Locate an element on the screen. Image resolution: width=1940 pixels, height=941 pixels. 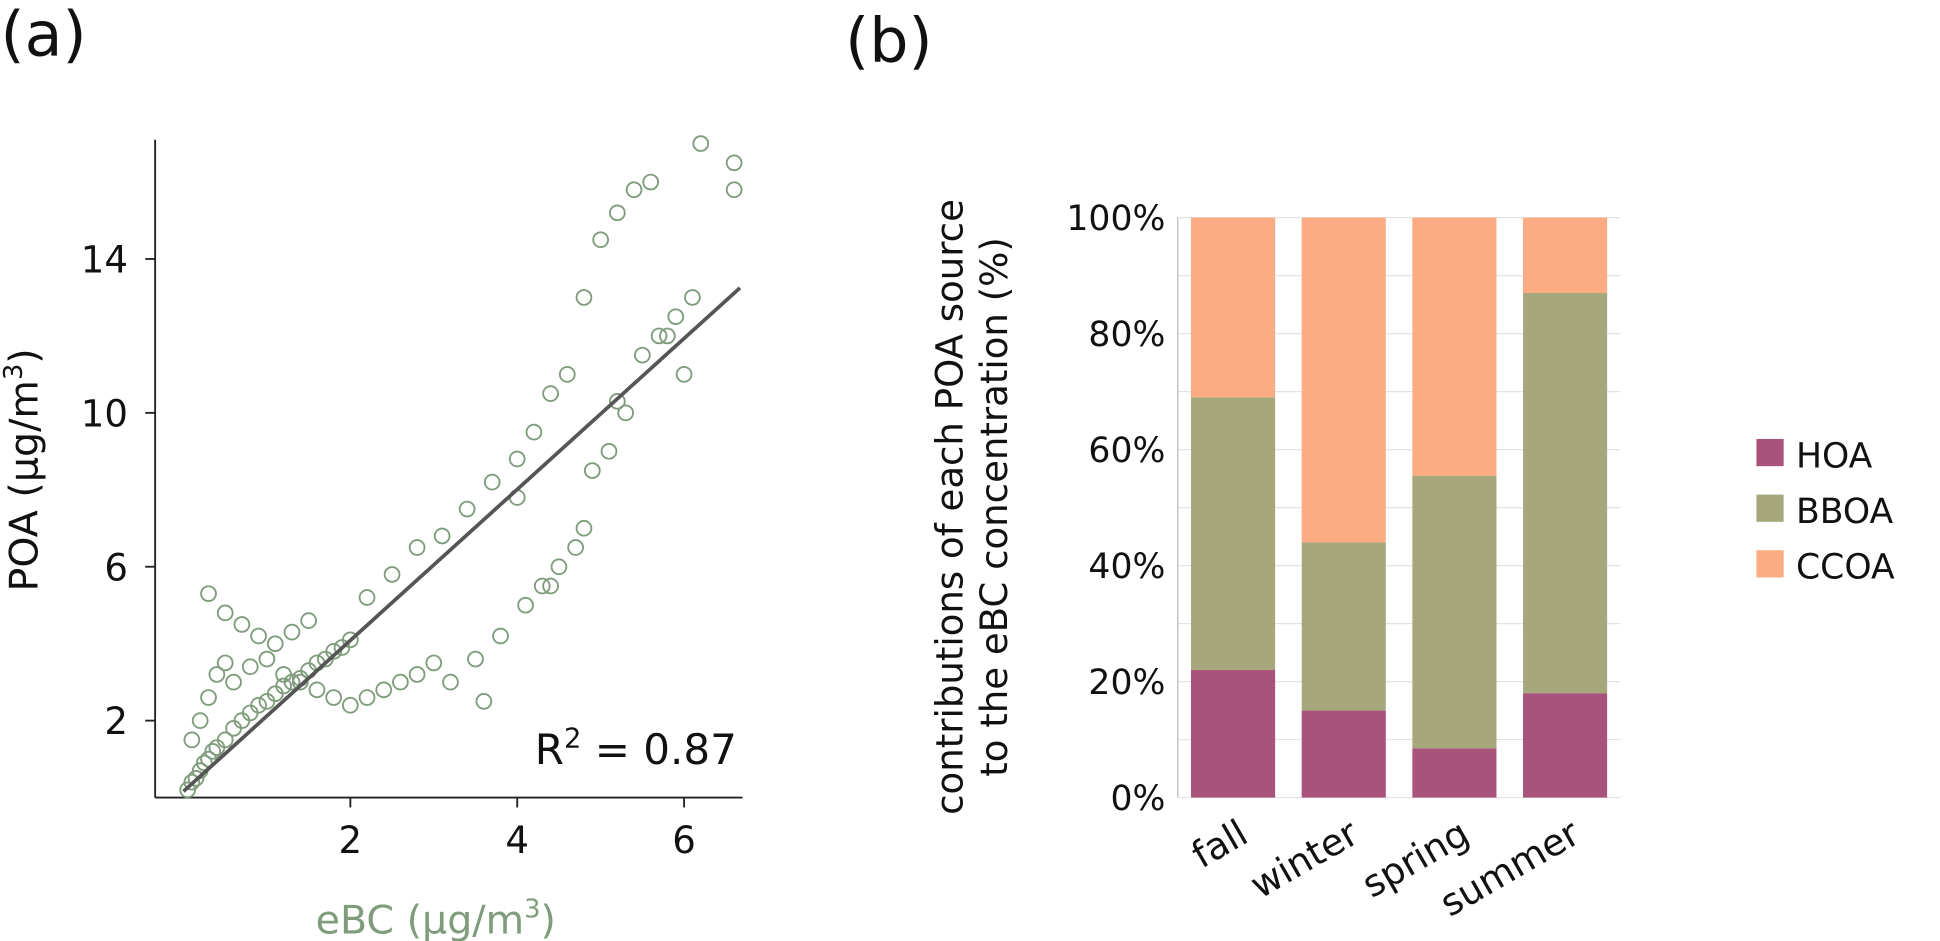
y-axis-label-main: POA (μg/m is located at coordinates (25, 485).